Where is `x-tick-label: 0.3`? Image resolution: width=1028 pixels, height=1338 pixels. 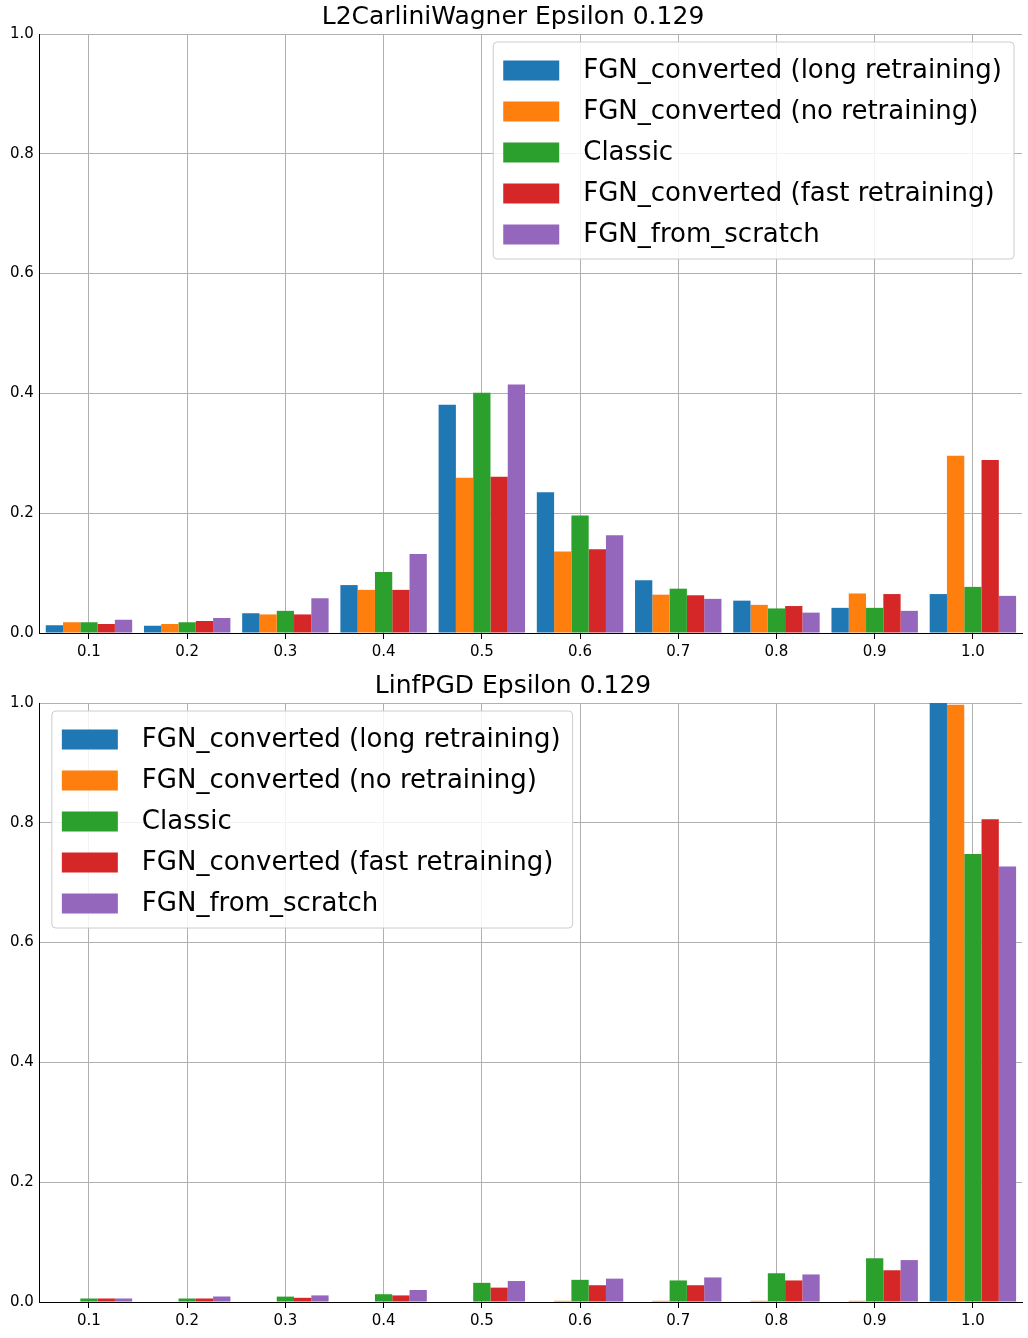 x-tick-label: 0.3 is located at coordinates (285, 650).